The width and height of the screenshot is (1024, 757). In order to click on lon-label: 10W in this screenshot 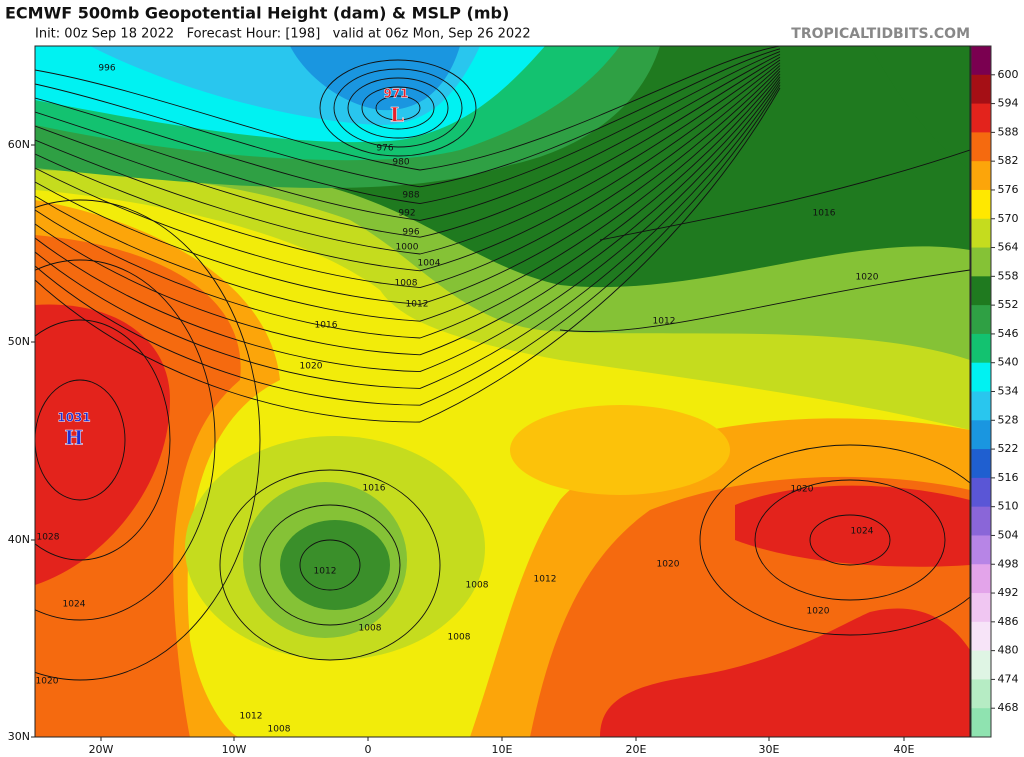, I will do `click(234, 749)`.